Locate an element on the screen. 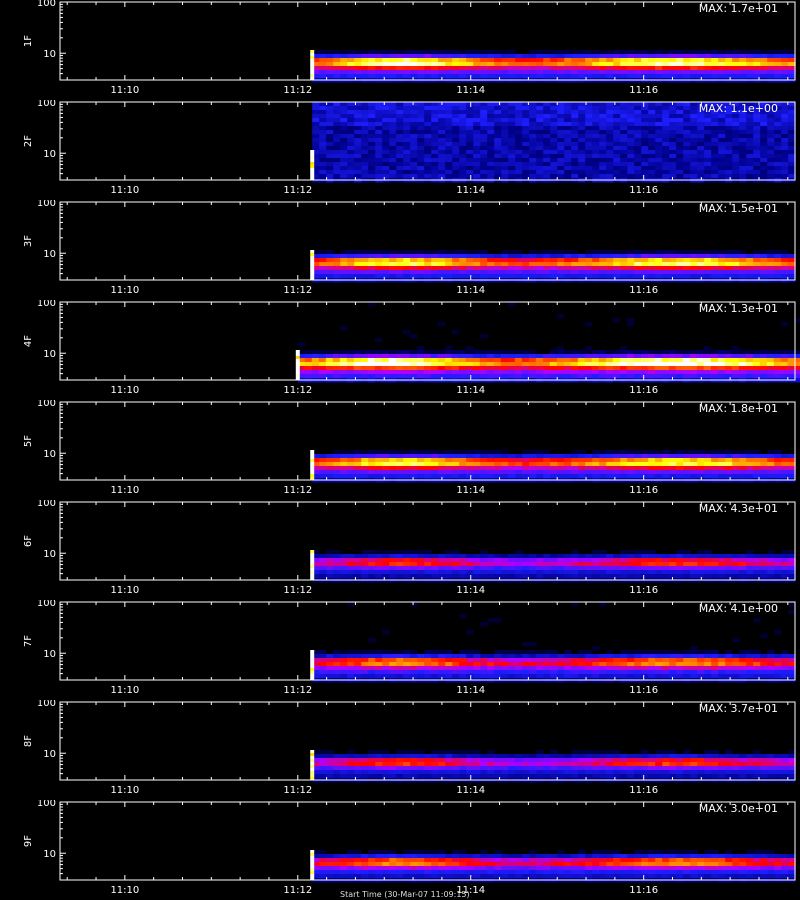 This screenshot has height=900, width=800. channel-label: 2F is located at coordinates (28, 141).